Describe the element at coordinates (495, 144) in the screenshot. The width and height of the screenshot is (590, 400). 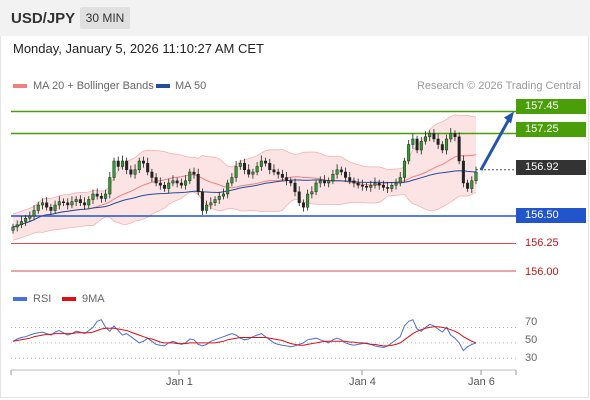
I see `projection-arrow` at that location.